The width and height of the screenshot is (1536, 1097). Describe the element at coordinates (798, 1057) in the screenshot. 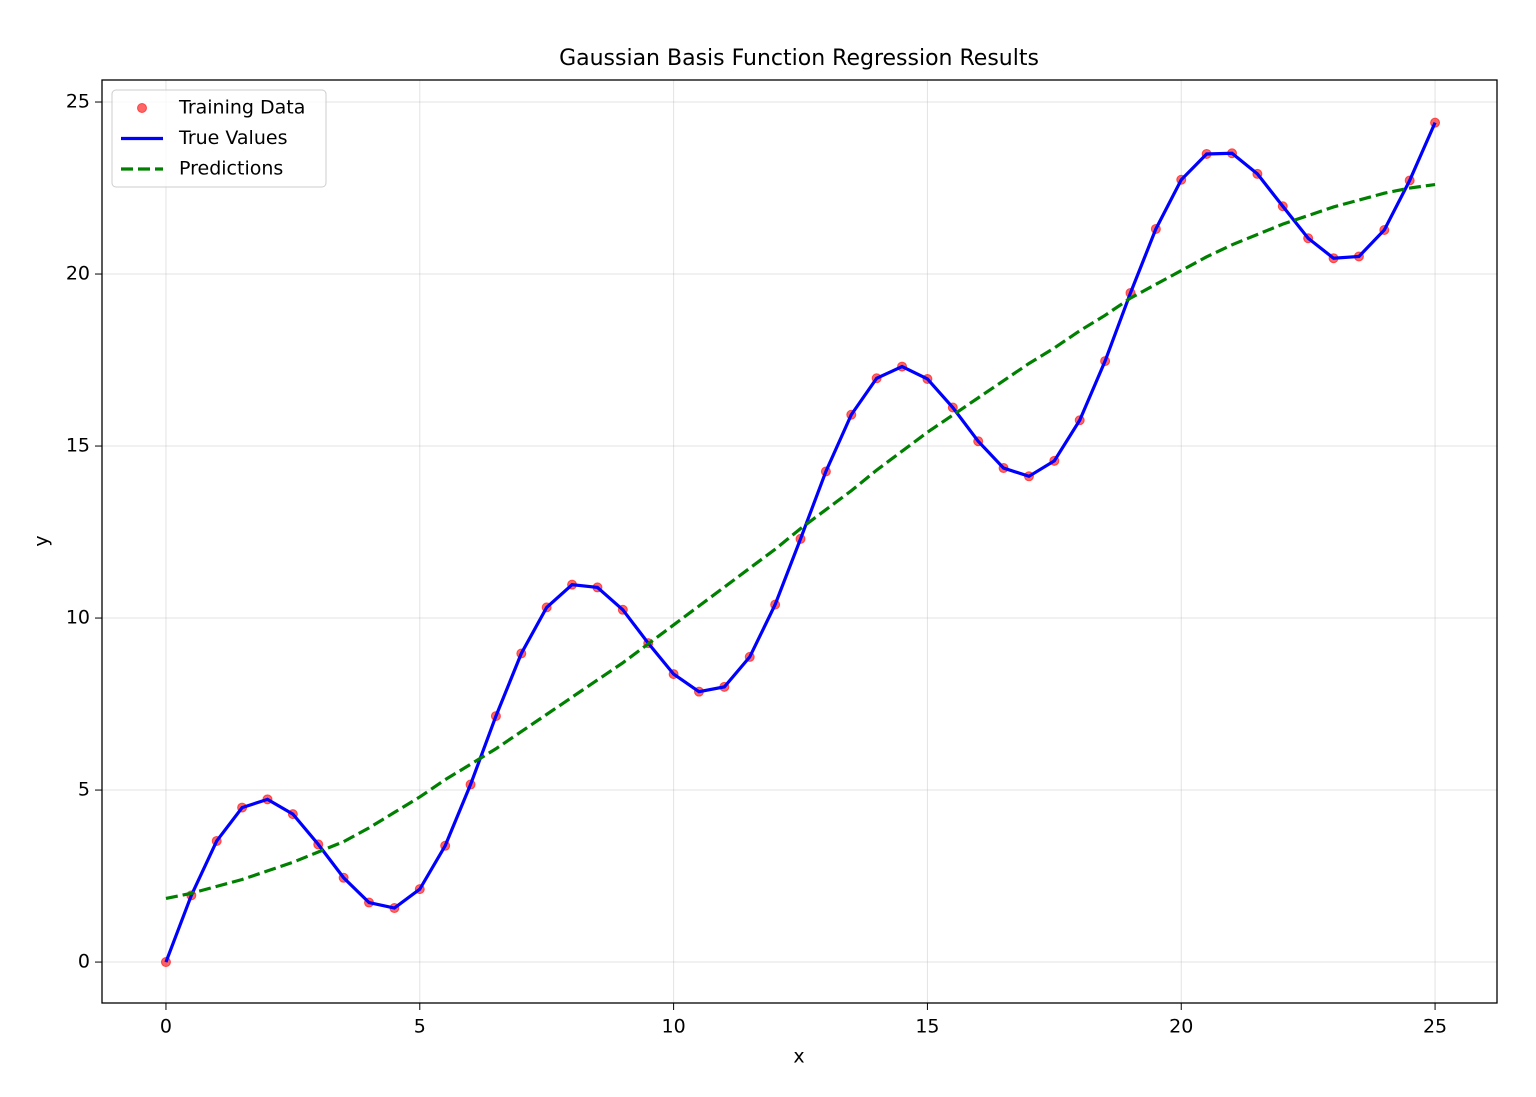

I see `x-axis-label: x` at that location.